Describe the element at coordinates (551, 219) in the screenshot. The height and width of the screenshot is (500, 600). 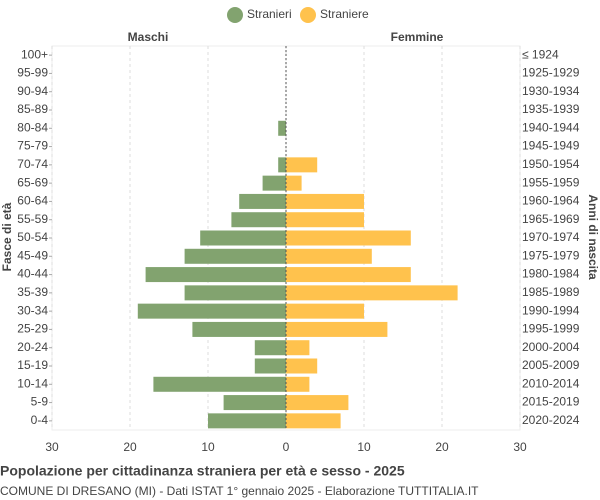
I see `y2-tick-label: 1965-1969` at that location.